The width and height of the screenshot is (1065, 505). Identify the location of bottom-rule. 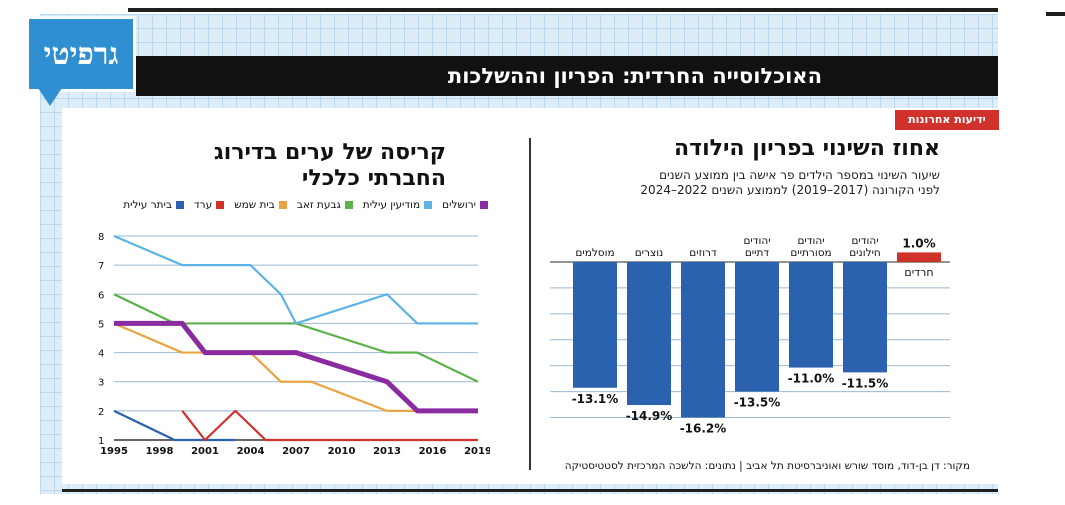
(530, 490).